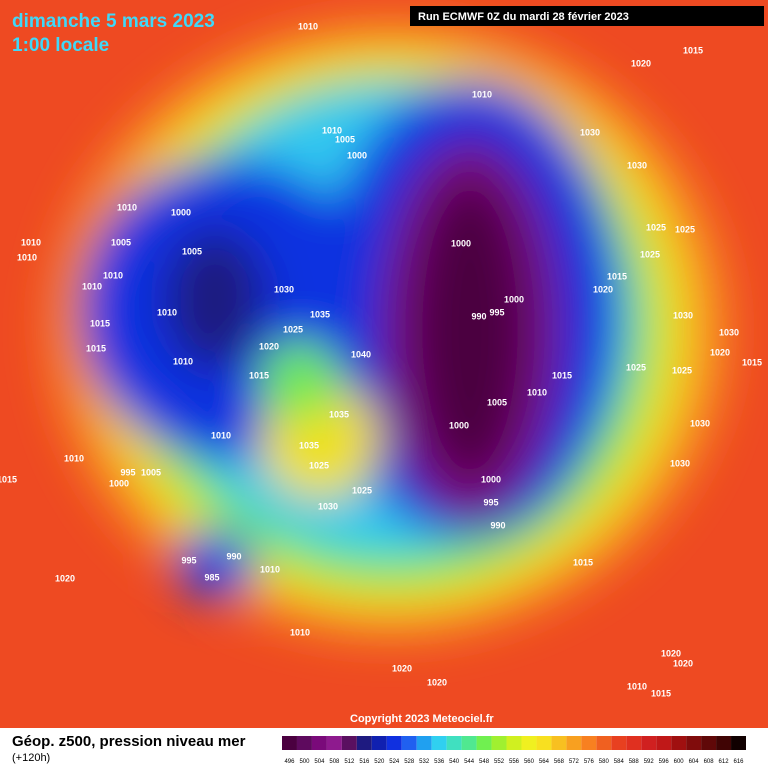 The height and width of the screenshot is (768, 768). Describe the element at coordinates (334, 762) in the screenshot. I see `legend-label: 508` at that location.